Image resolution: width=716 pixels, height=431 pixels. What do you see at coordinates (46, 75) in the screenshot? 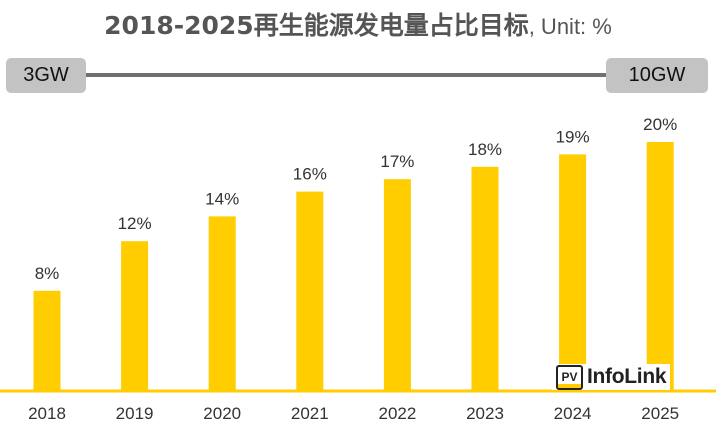
I see `range-start-badge: 3GW` at bounding box center [46, 75].